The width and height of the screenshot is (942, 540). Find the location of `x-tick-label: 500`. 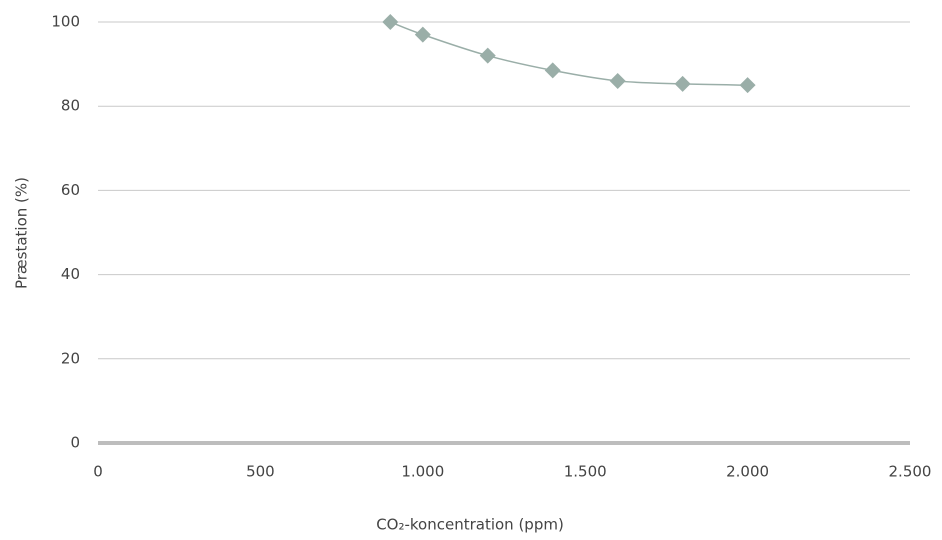

x-tick-label: 500 is located at coordinates (260, 472).